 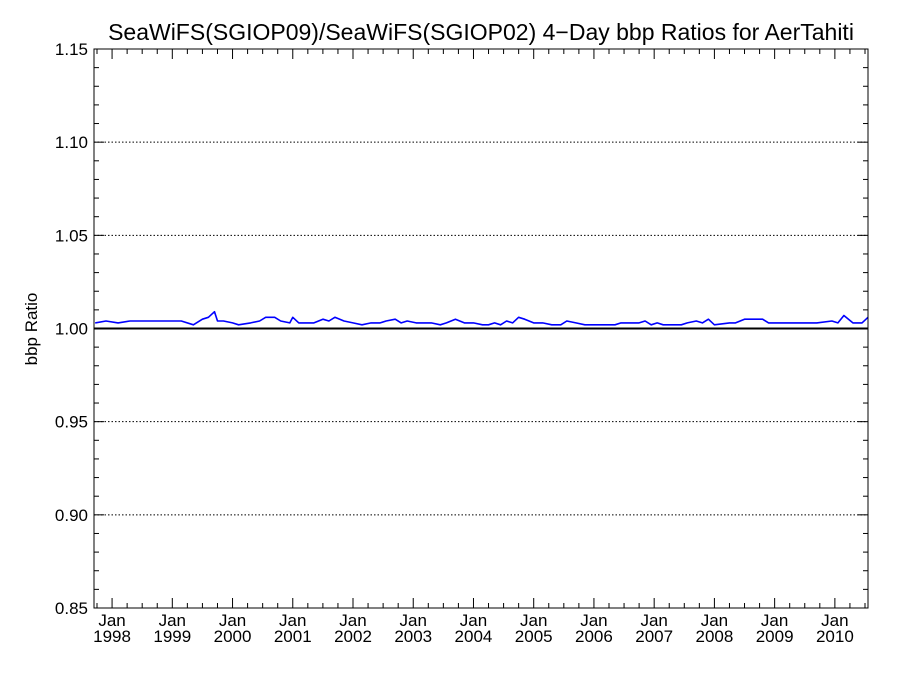 I want to click on x-tick-year-label: 2008, so click(x=714, y=636).